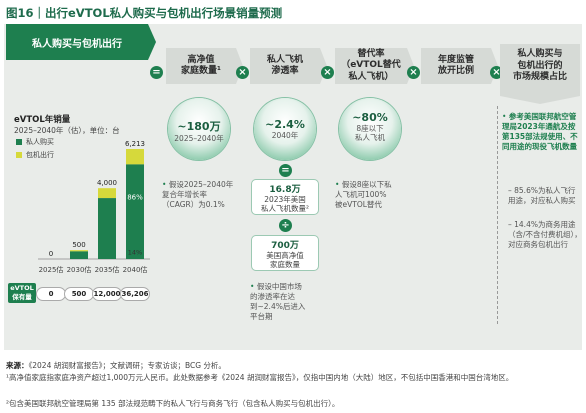 Image resolution: width=586 pixels, height=413 pixels. Describe the element at coordinates (204, 66) in the screenshot. I see `header-households: 高净值 家庭数量¹` at that location.